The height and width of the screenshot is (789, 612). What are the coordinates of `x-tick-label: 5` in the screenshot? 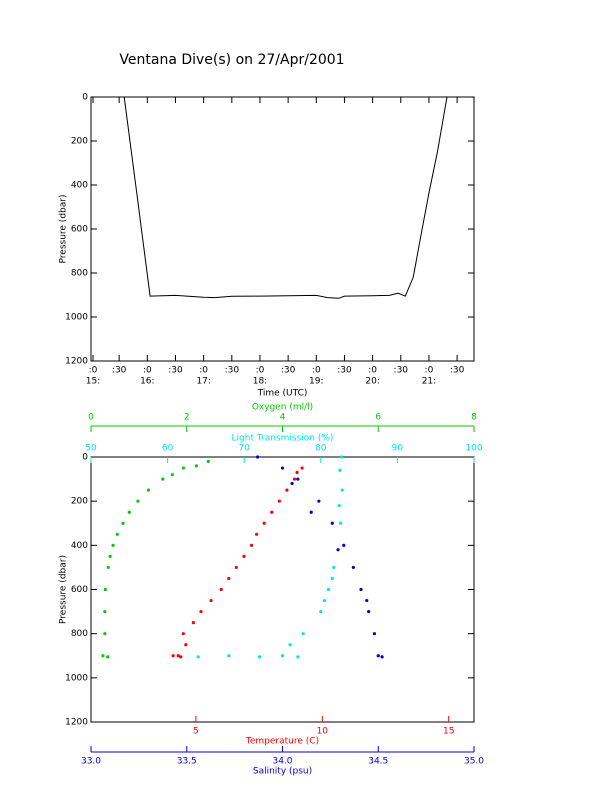 It's located at (196, 732).